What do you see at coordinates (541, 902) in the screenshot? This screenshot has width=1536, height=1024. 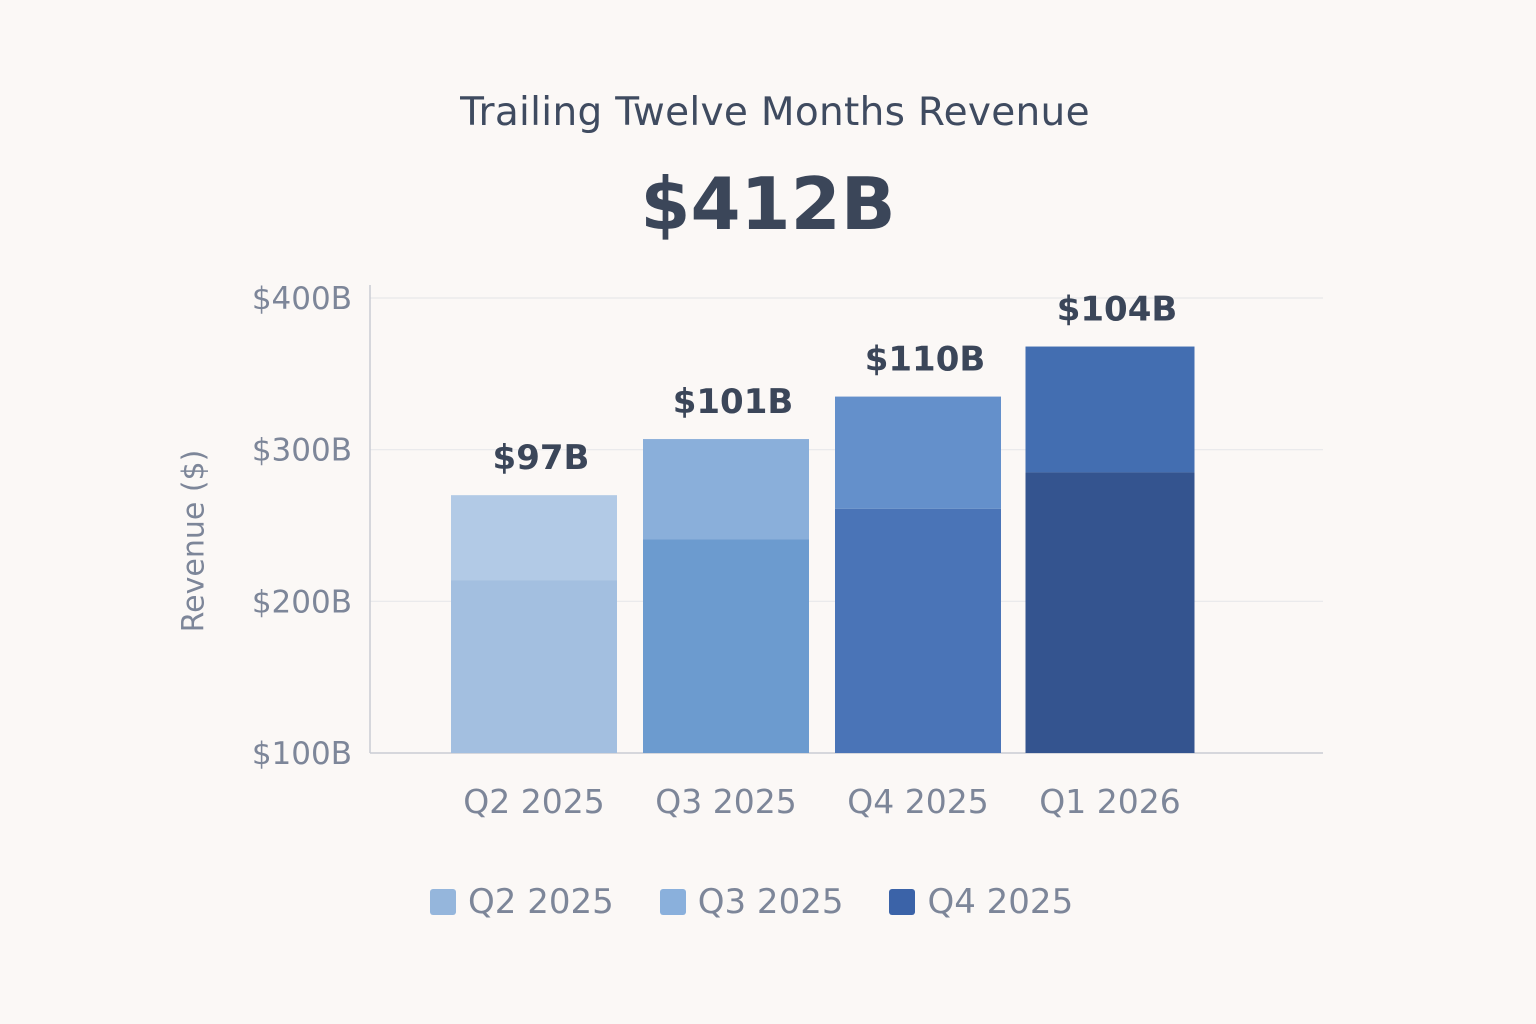 I see `legend-label: Q2 2025` at bounding box center [541, 902].